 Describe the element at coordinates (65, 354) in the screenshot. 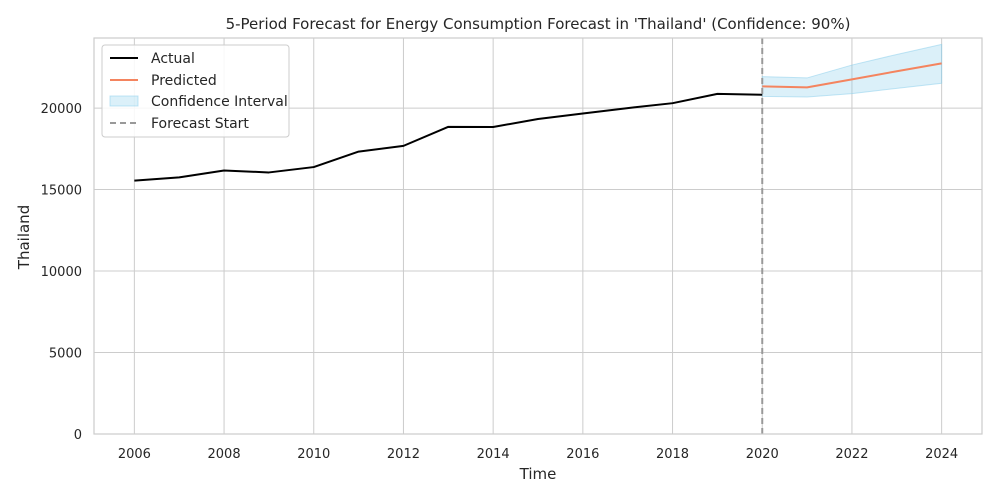

I see `y-tick-label: 5000` at that location.